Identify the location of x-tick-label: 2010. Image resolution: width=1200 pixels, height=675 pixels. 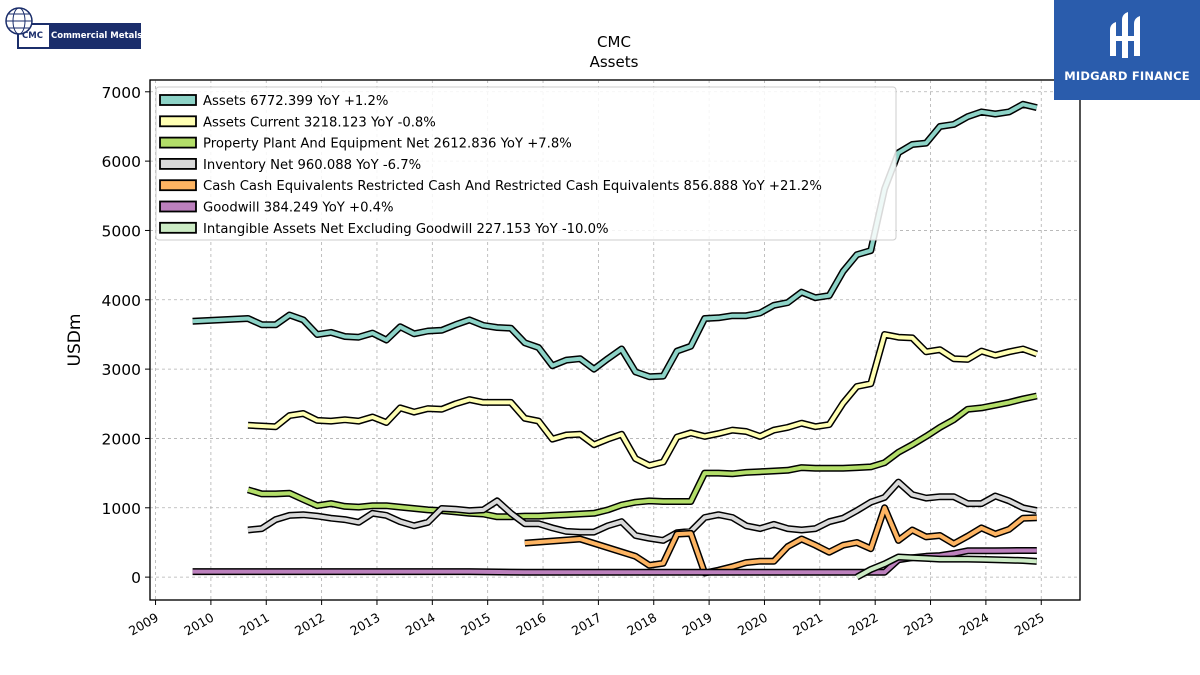
(198, 624).